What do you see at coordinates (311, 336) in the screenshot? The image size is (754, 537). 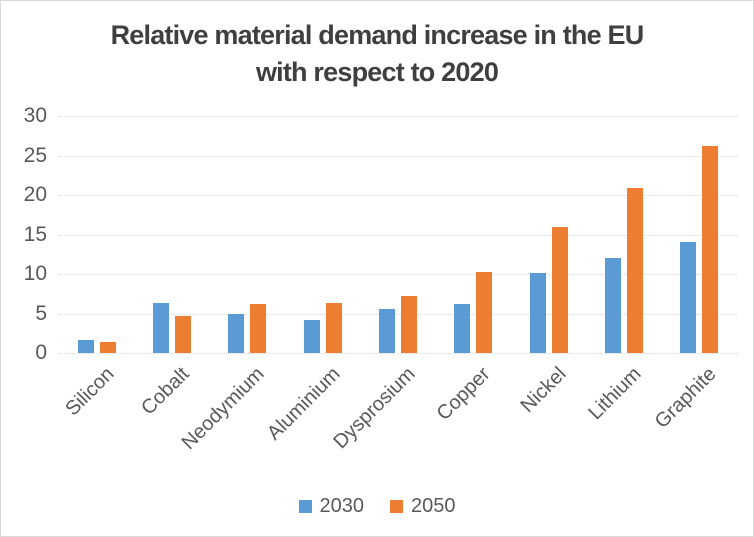 I see `bar-aluminium-2030` at bounding box center [311, 336].